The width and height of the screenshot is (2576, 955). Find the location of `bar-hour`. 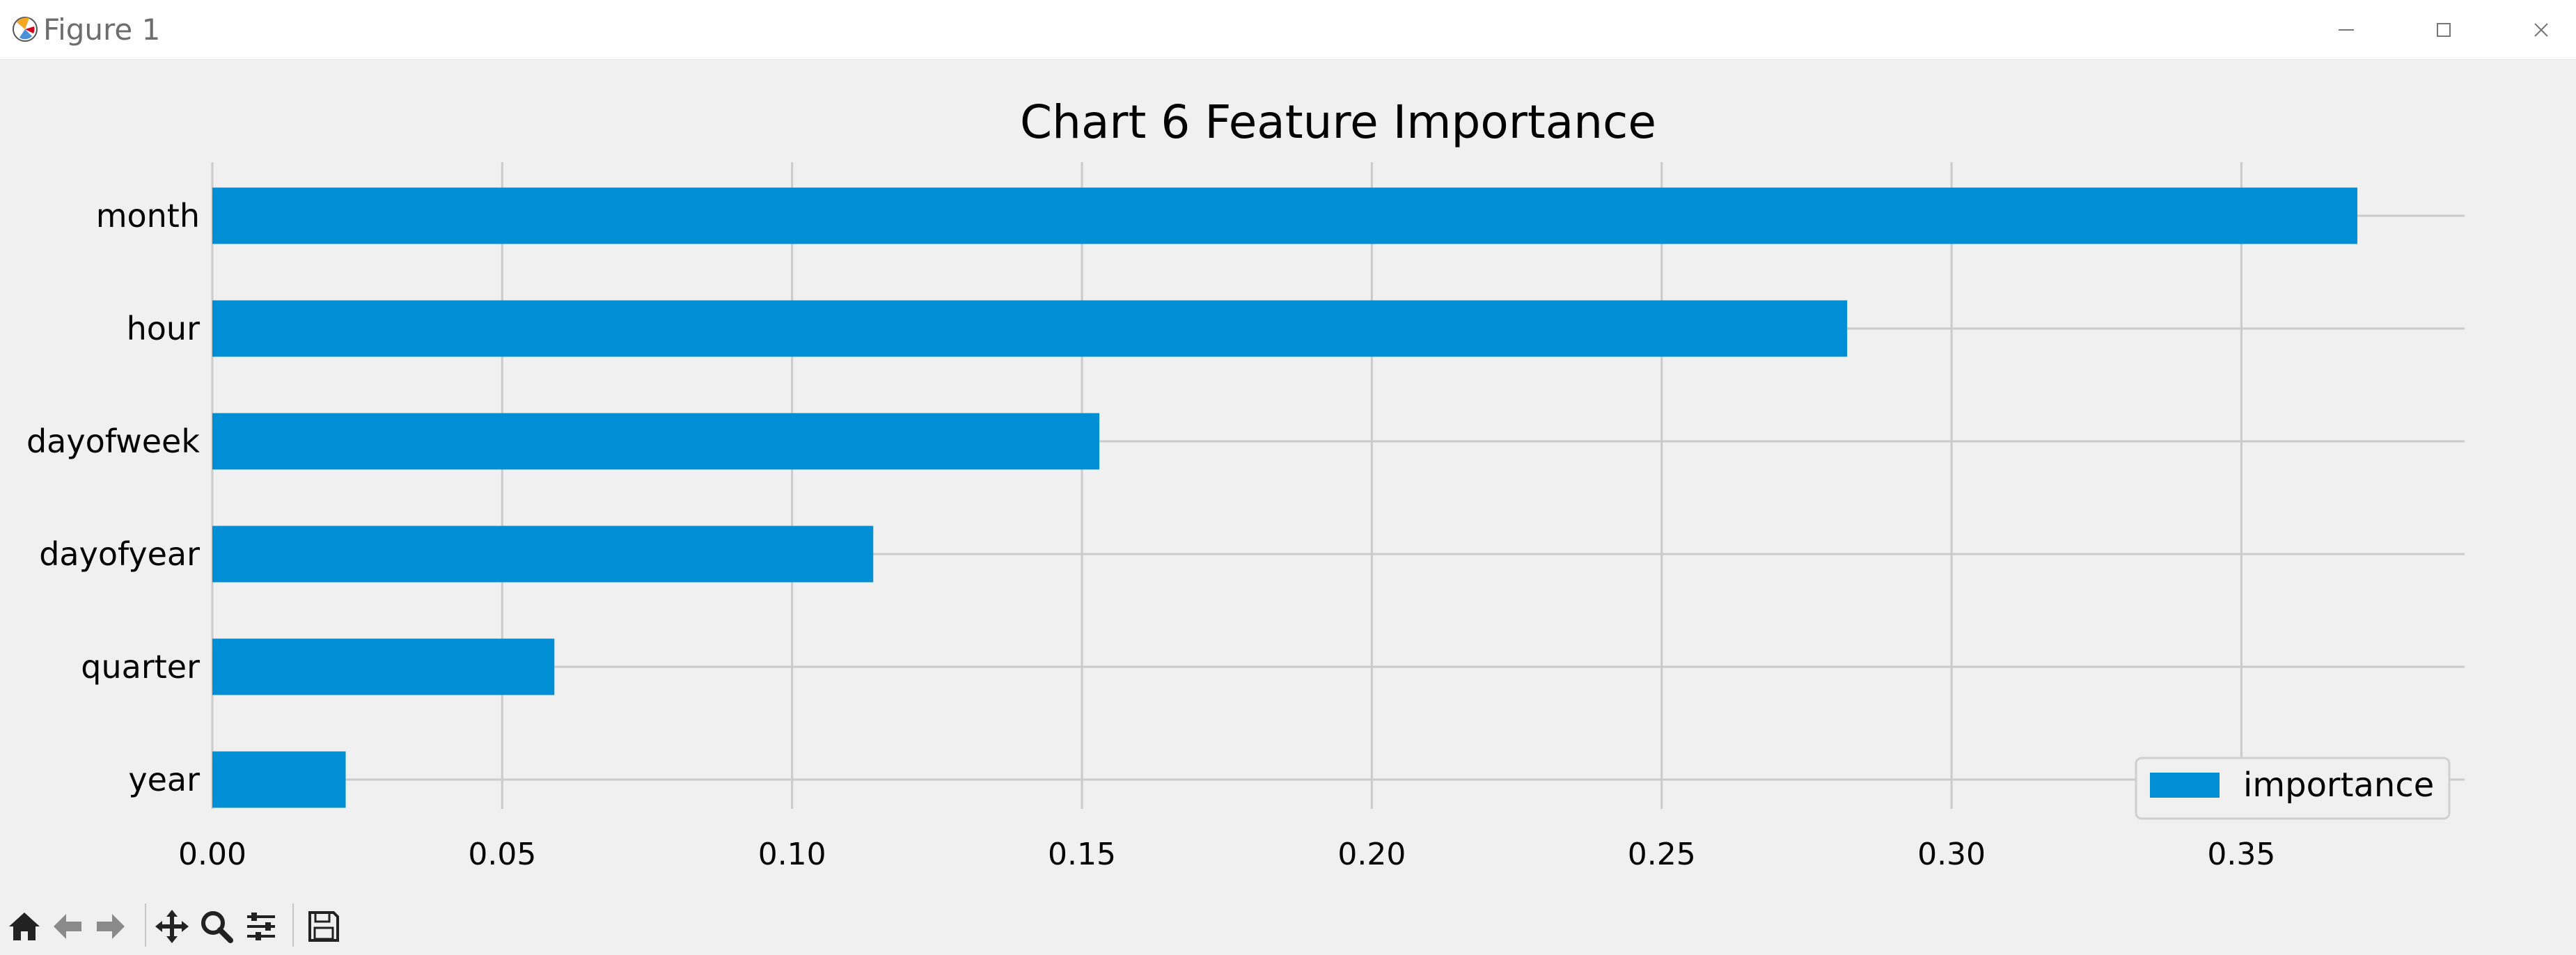

bar-hour is located at coordinates (1030, 328).